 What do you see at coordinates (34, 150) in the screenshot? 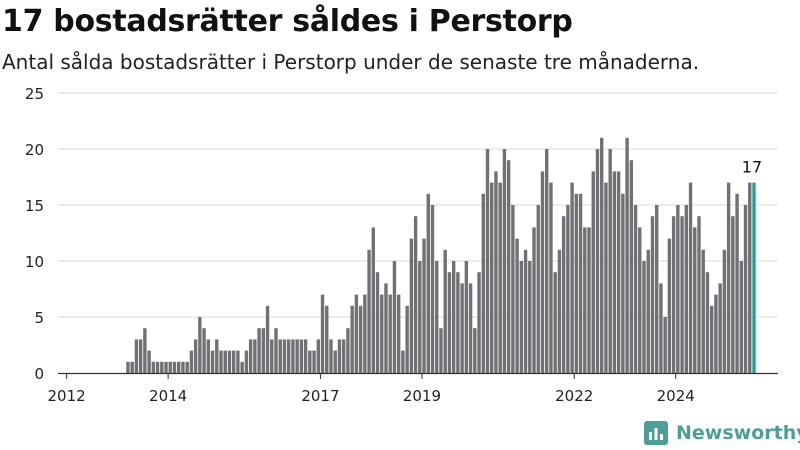
I see `y-tick-label: 20` at bounding box center [34, 150].